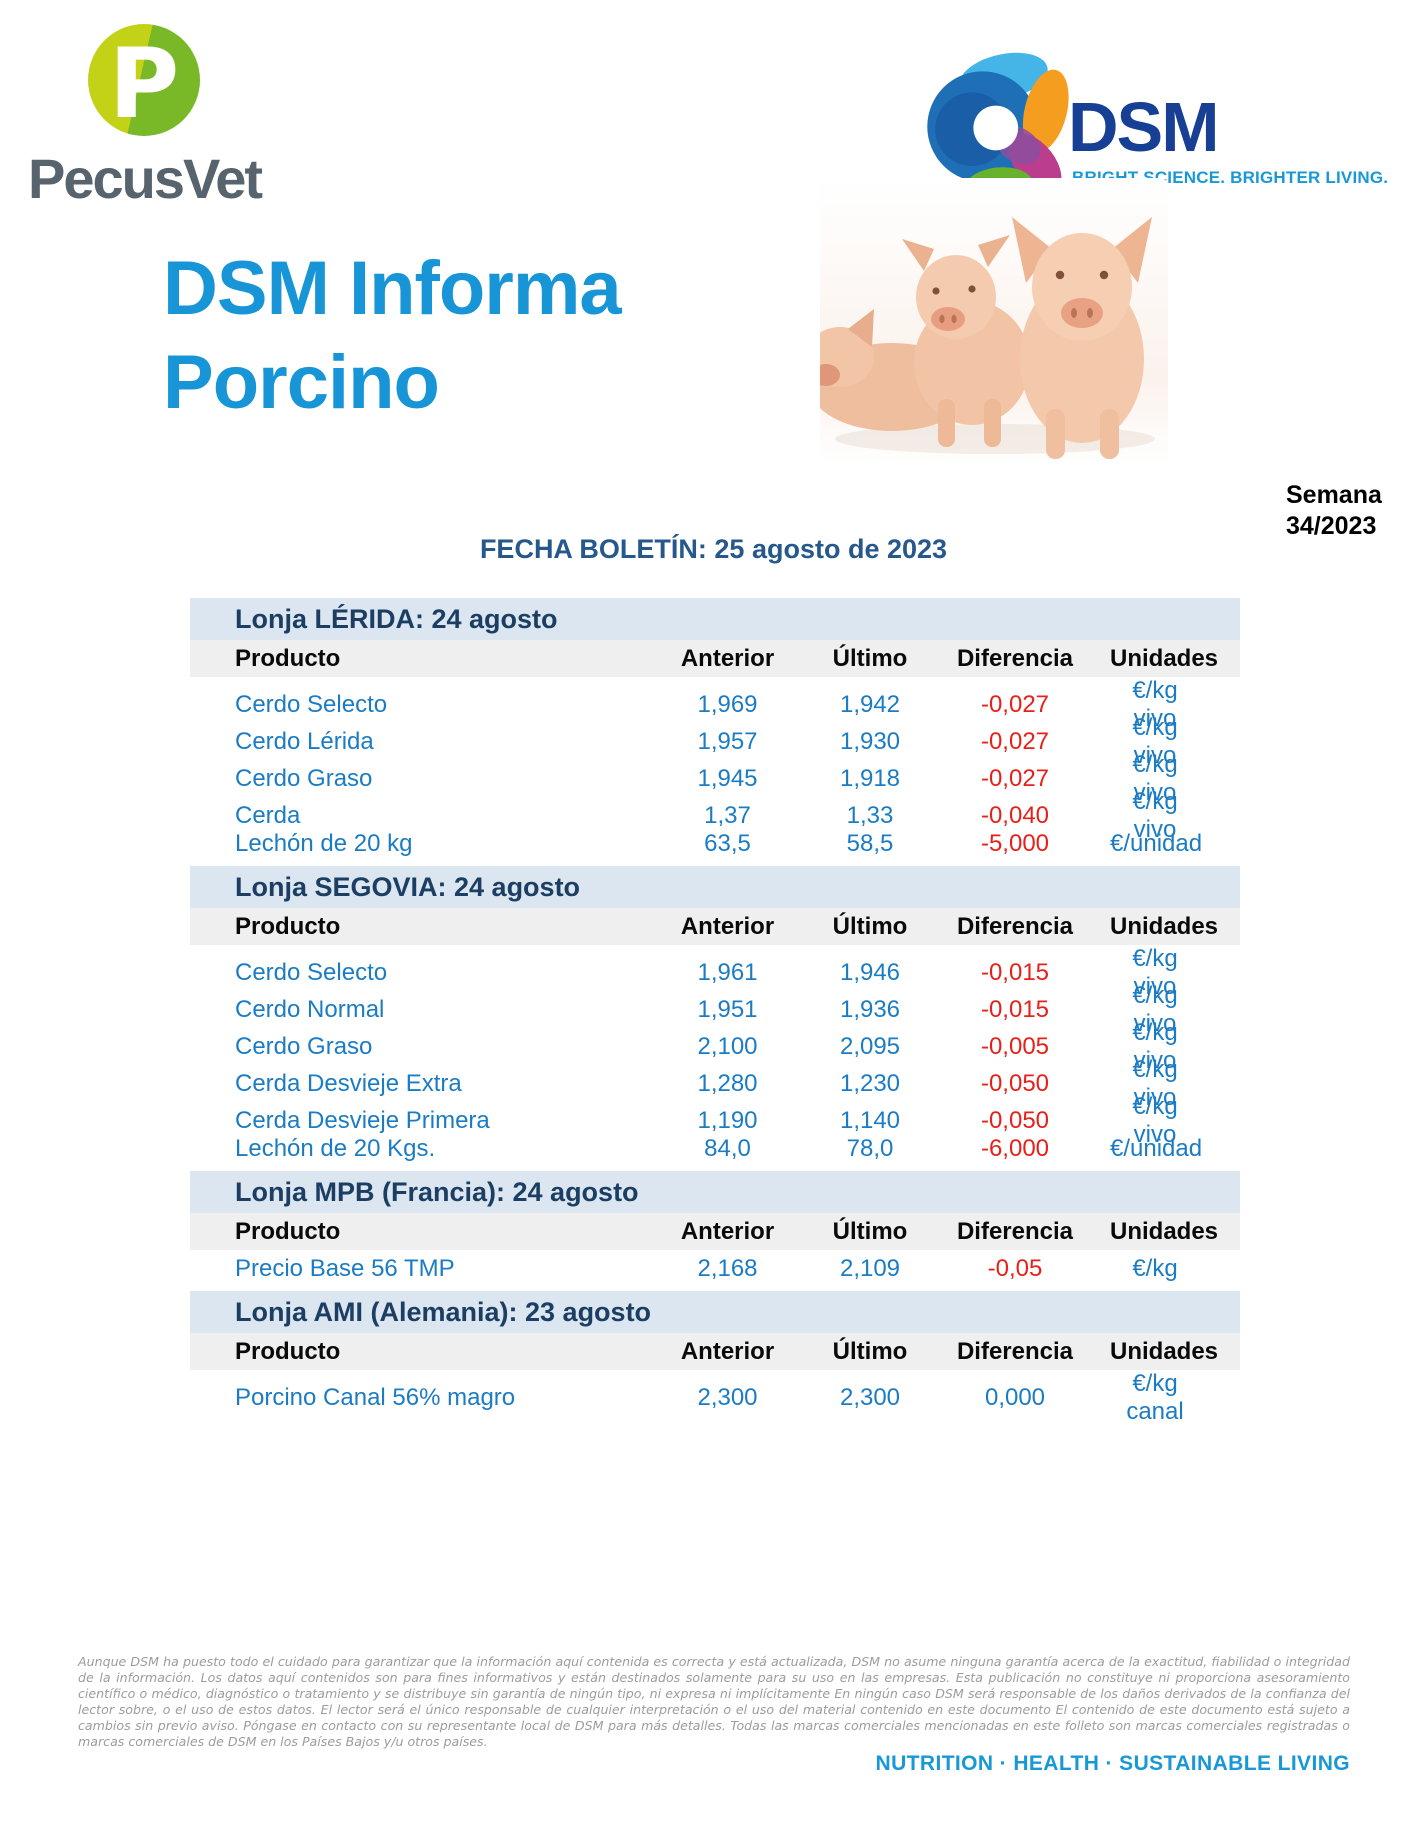 This screenshot has height=1847, width=1427. Describe the element at coordinates (870, 1397) in the screenshot. I see `cell-ultimo: 2,300` at that location.